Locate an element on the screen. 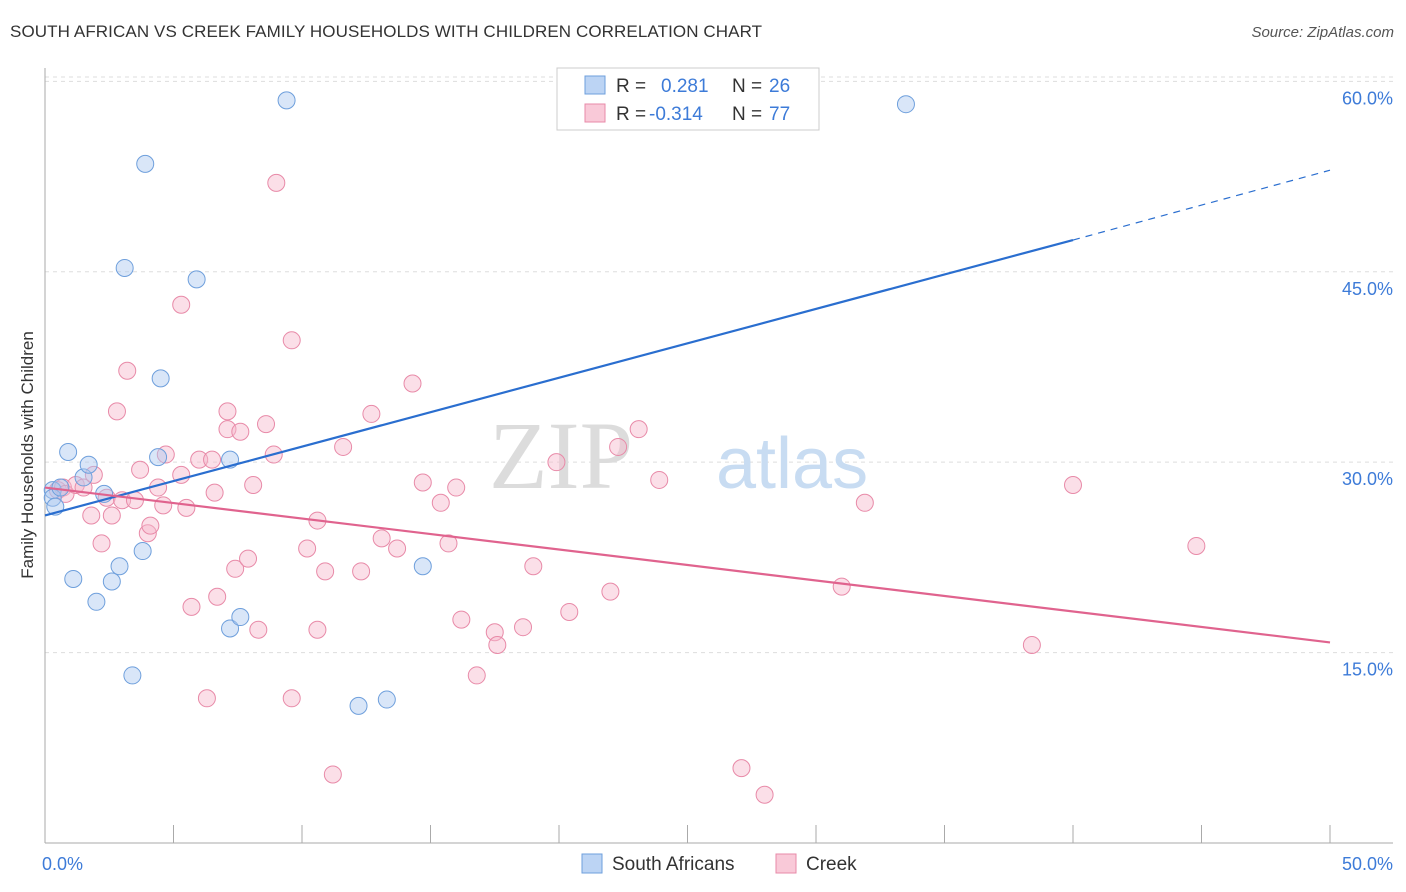 This screenshot has height=892, width=1406. legend-r-label-blue: R = is located at coordinates (631, 86).